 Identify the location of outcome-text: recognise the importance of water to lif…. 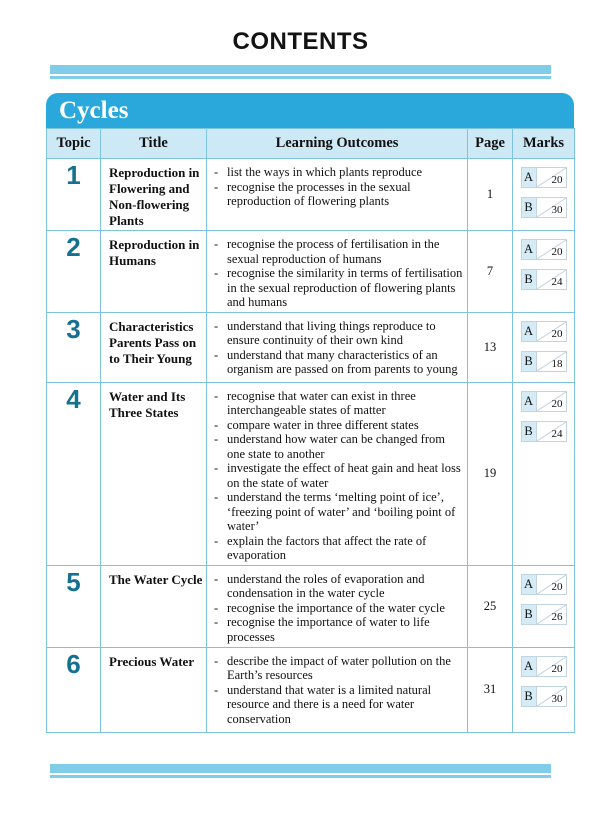
(328, 629).